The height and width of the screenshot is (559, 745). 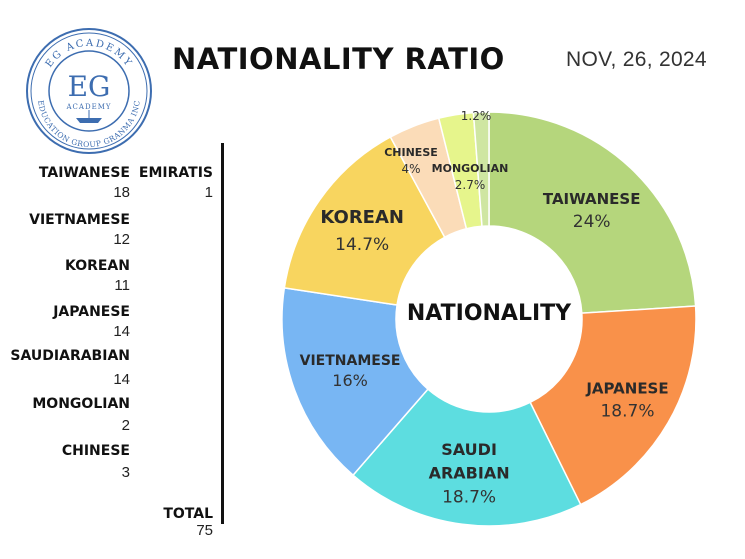 I want to click on stat-name-japanese: JAPANESE, so click(x=91, y=312).